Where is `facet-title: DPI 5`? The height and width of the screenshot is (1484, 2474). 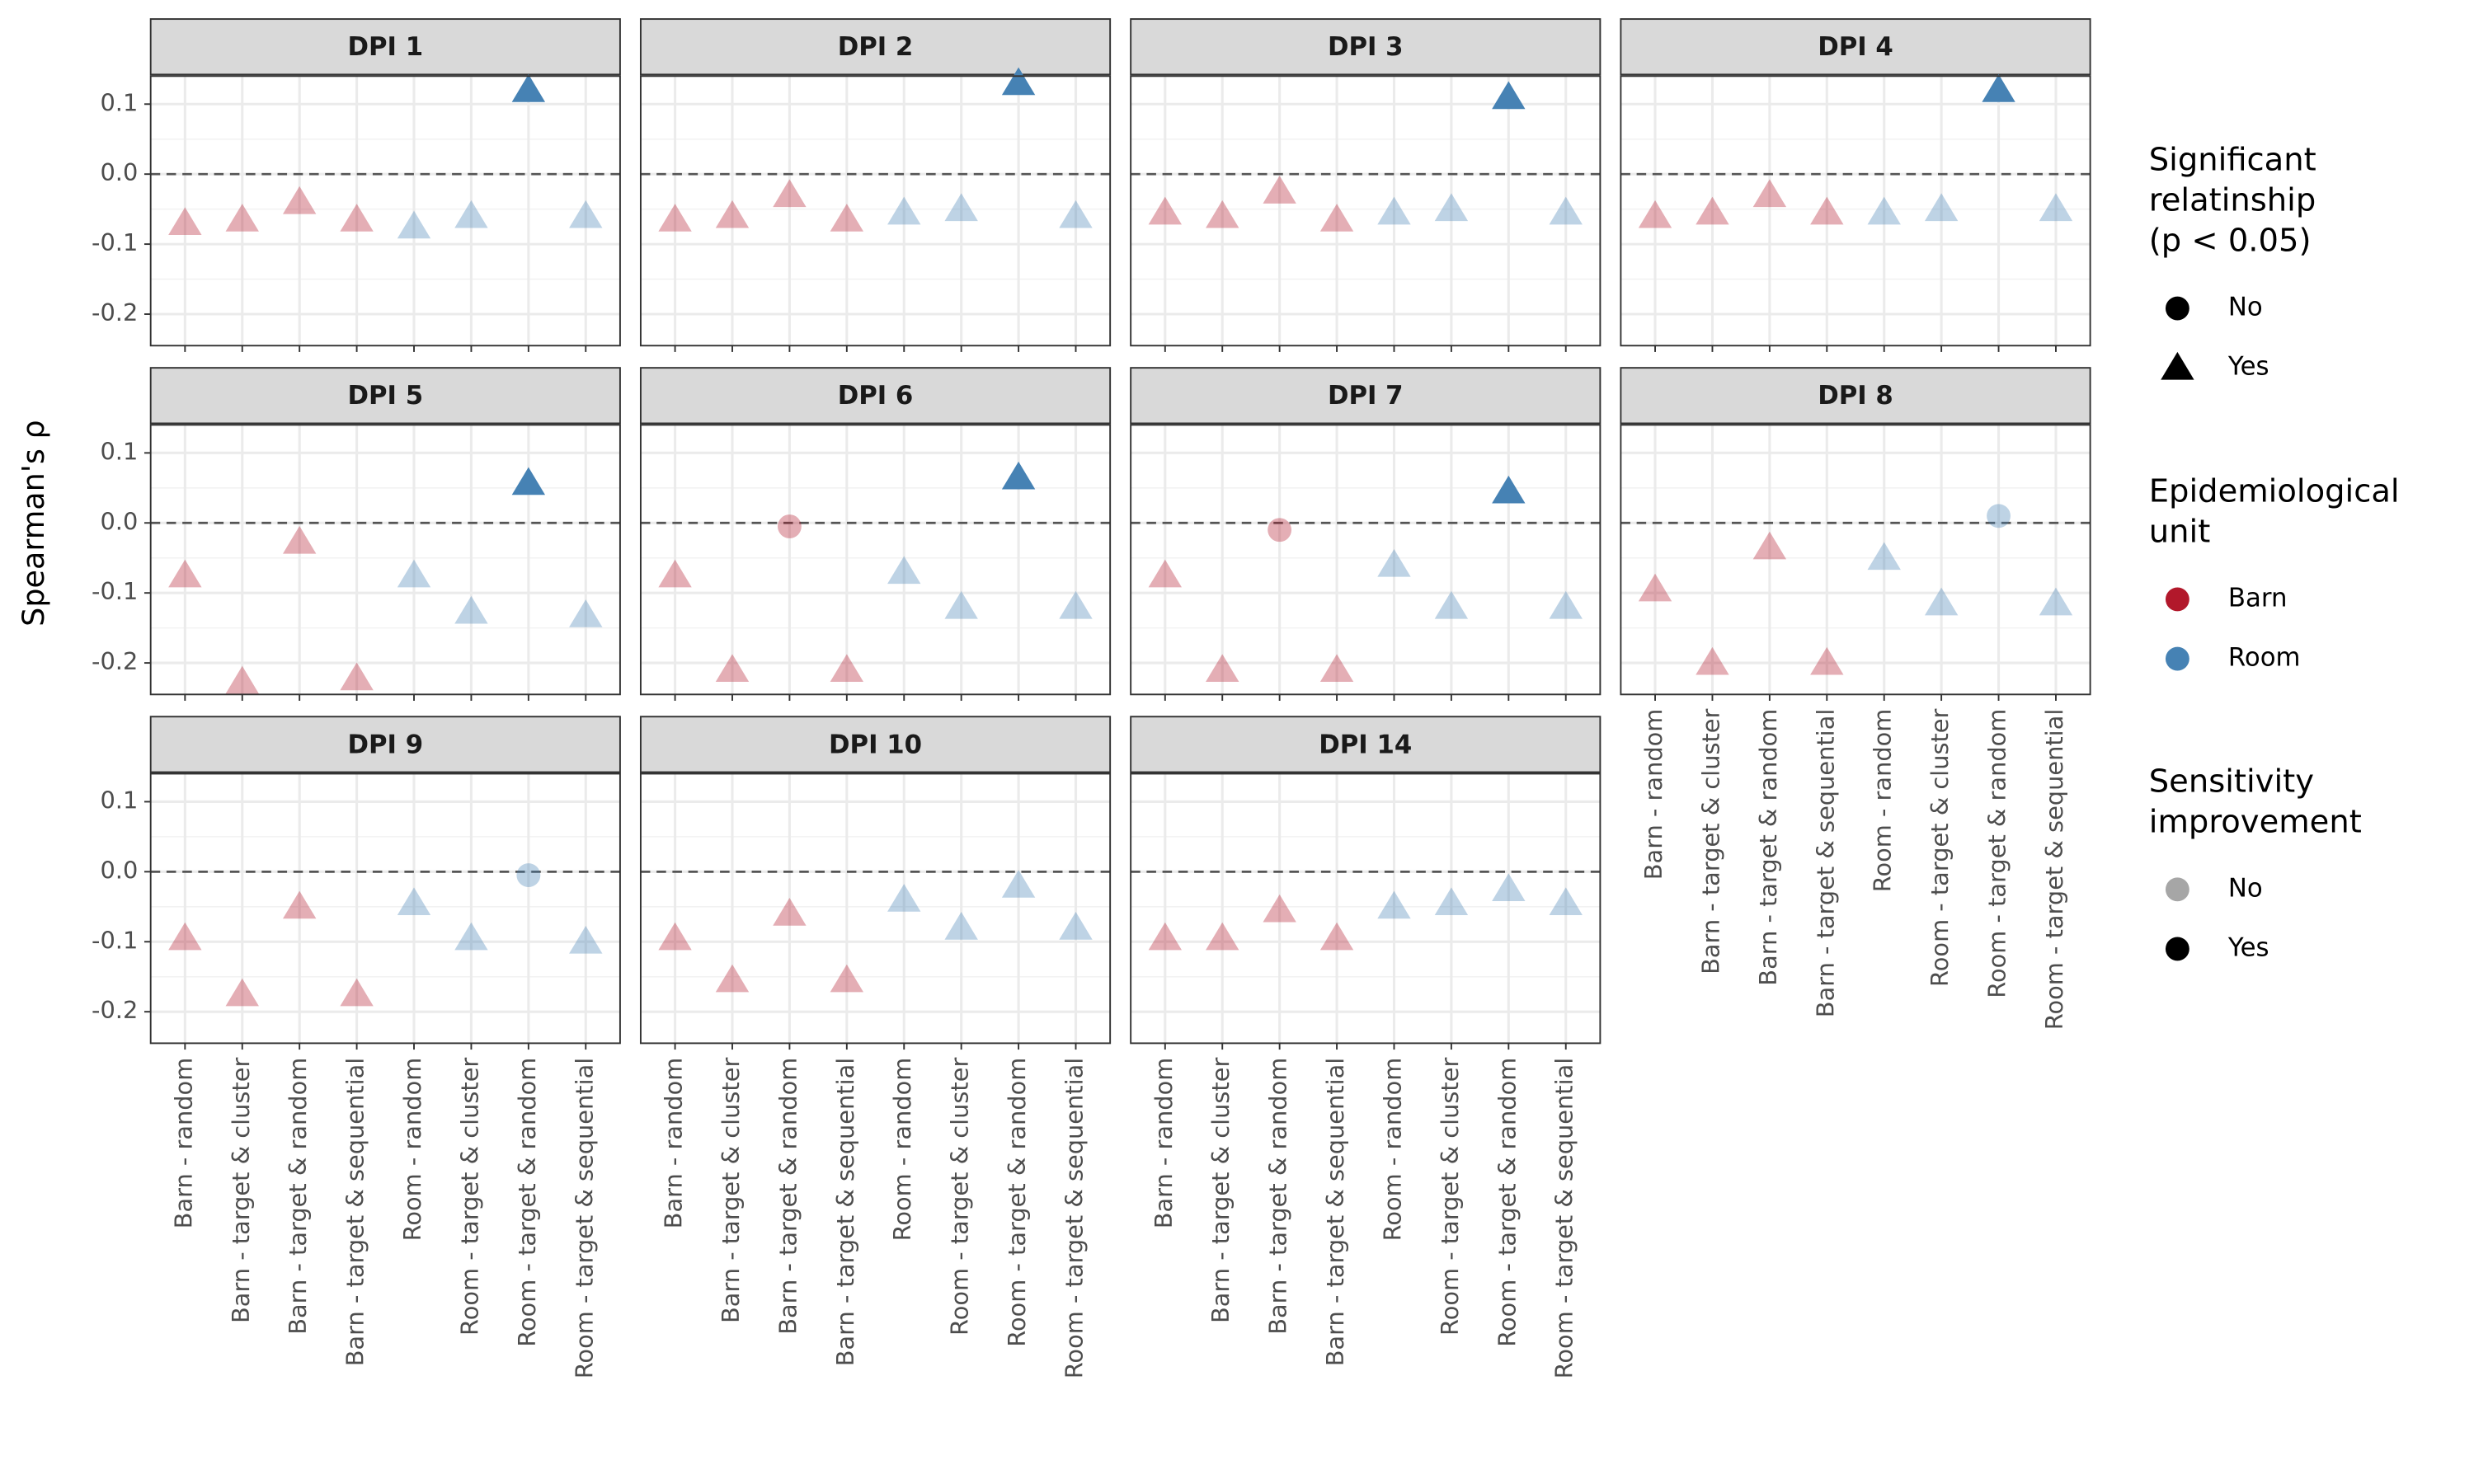
facet-title: DPI 5 is located at coordinates (386, 396).